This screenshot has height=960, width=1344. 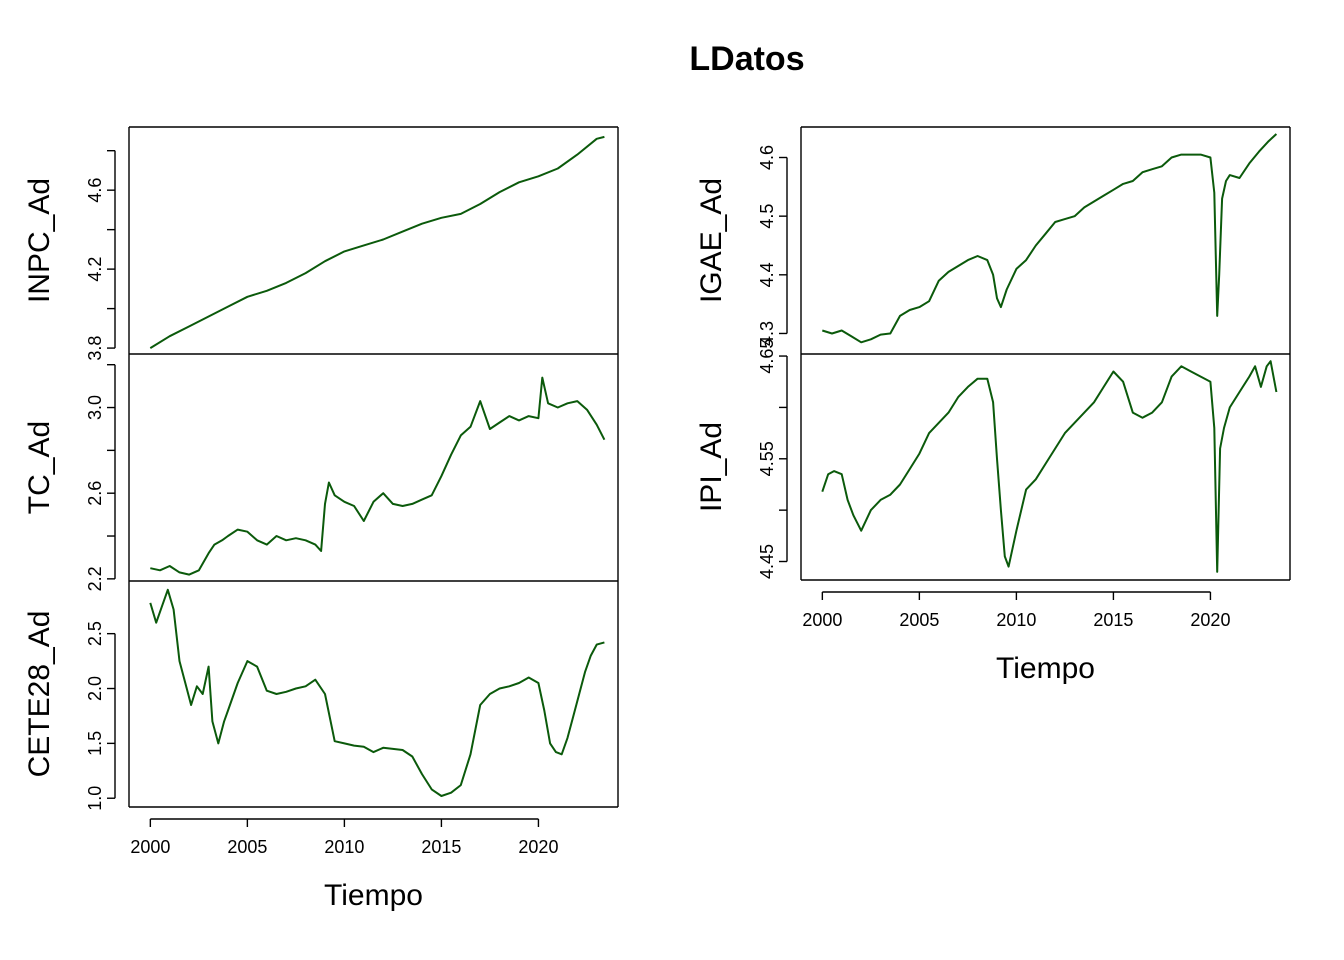 I want to click on y-tick-label: 4.5, so click(x=767, y=216).